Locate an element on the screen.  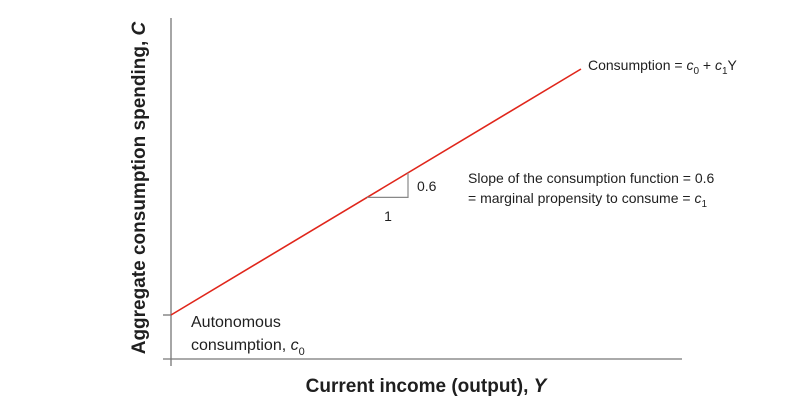
y-axis-title: Aggregate consumption spending, C is located at coordinates (139, 187).